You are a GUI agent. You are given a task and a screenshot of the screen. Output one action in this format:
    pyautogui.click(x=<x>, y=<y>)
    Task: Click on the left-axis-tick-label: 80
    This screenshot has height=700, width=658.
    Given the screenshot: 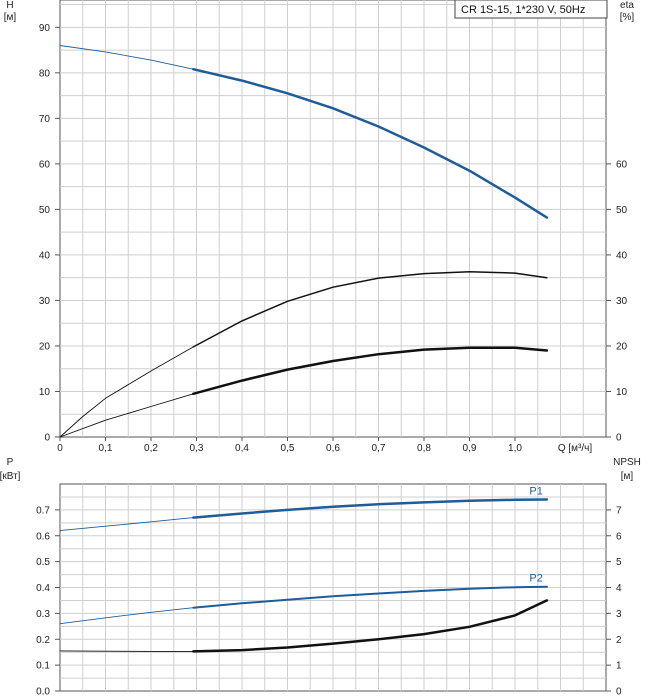 What is the action you would take?
    pyautogui.click(x=45, y=73)
    